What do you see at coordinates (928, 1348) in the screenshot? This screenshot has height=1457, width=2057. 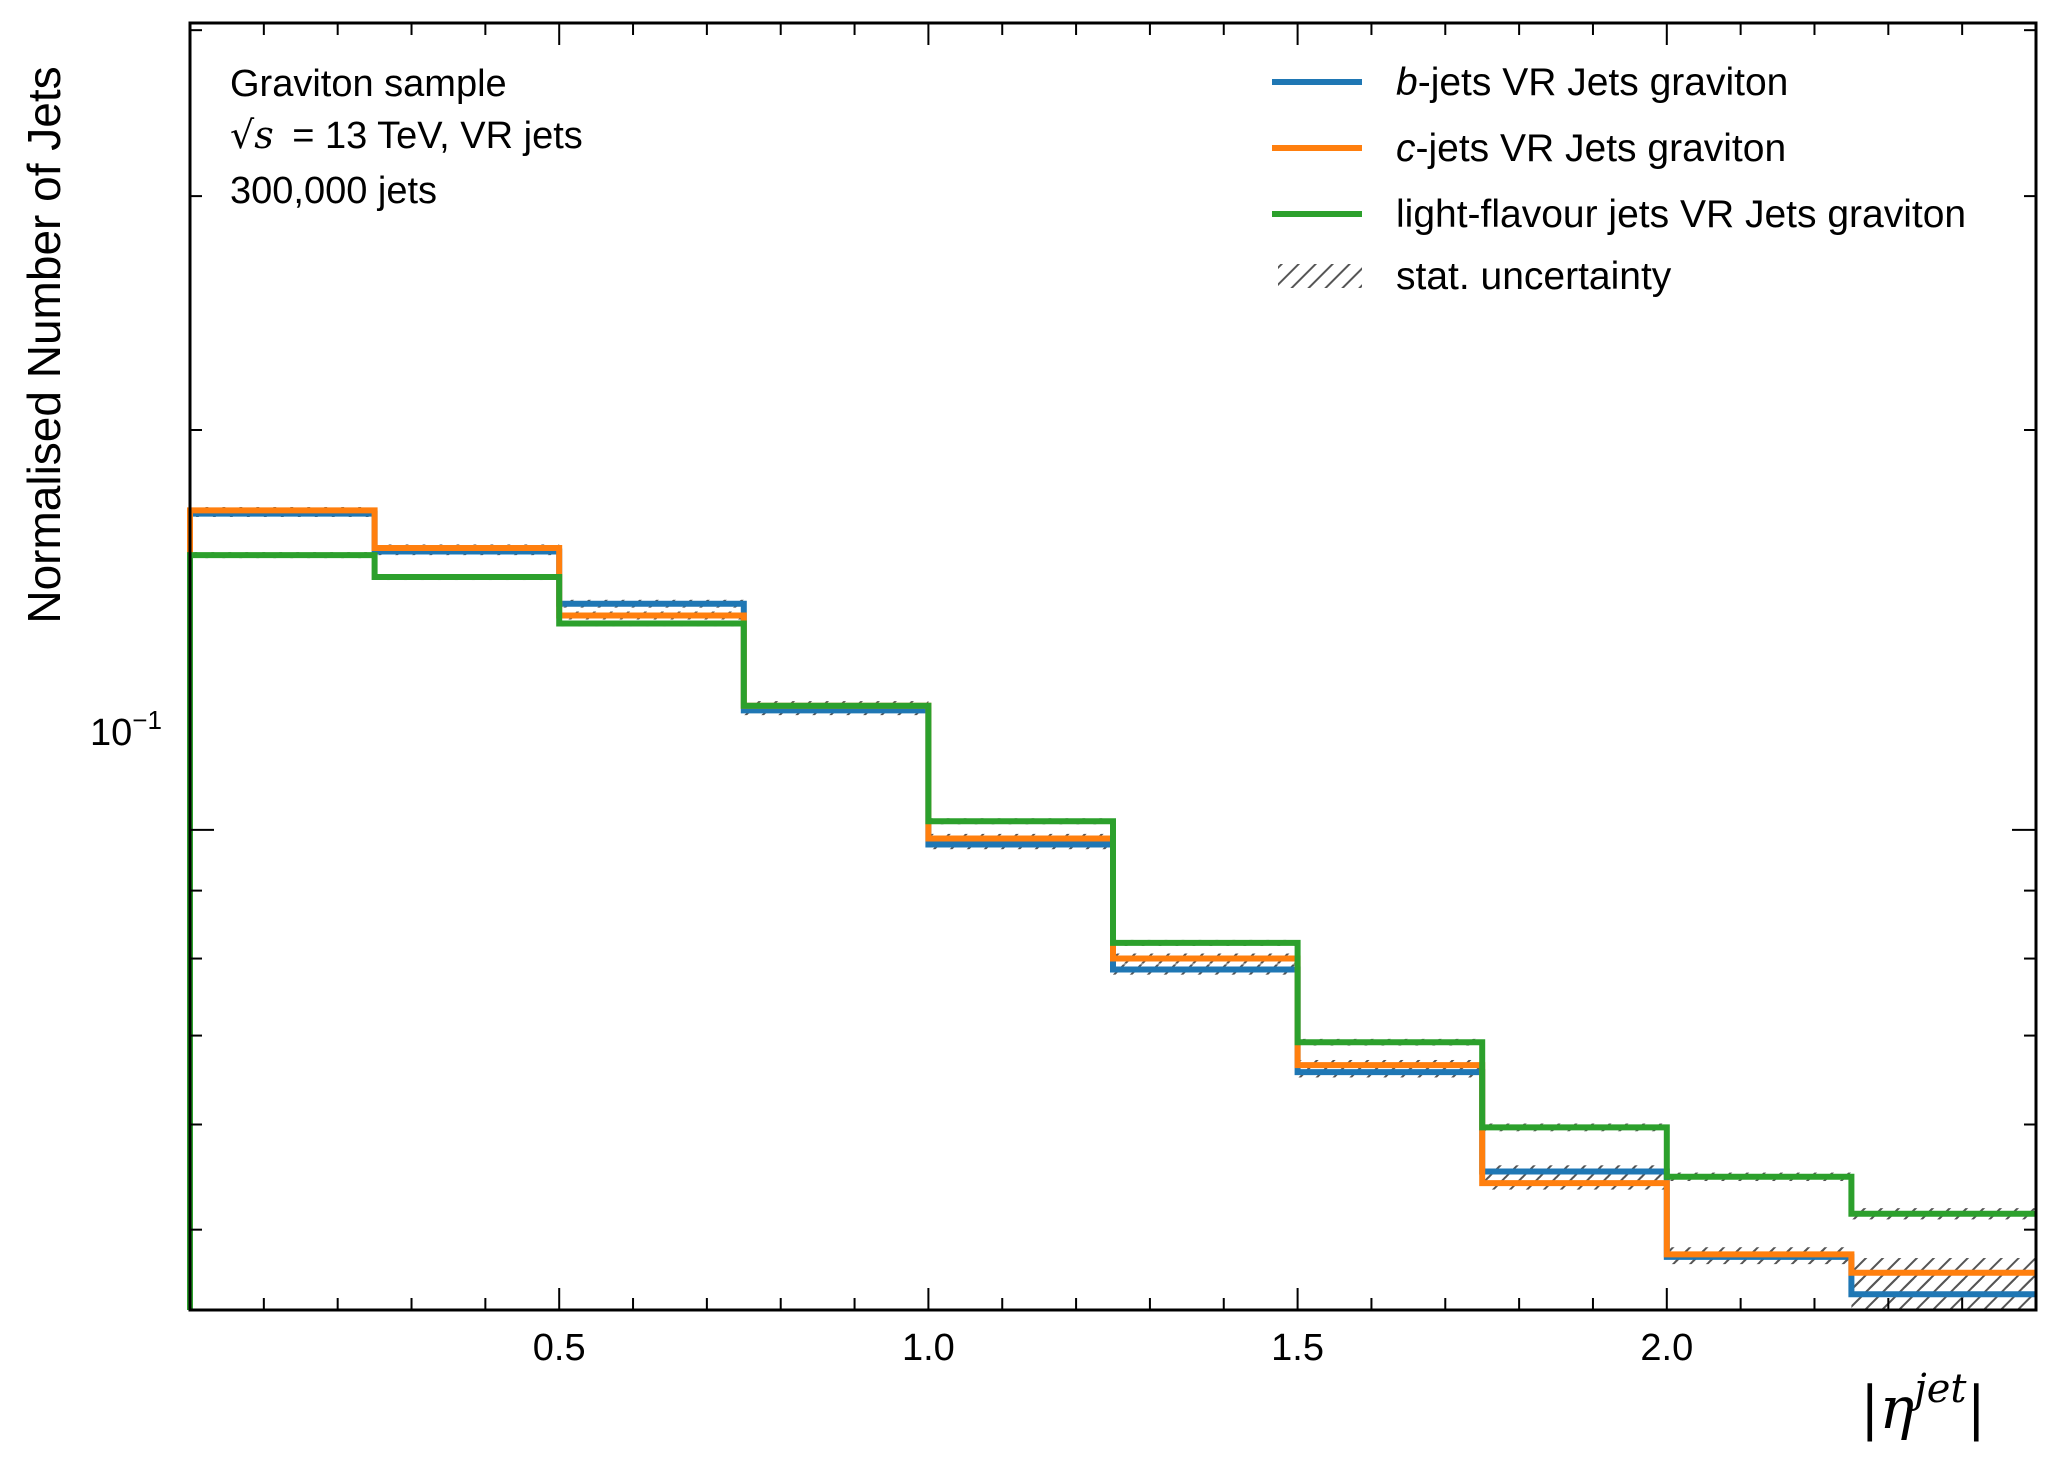 I see `x-tick-label: 1.0` at bounding box center [928, 1348].